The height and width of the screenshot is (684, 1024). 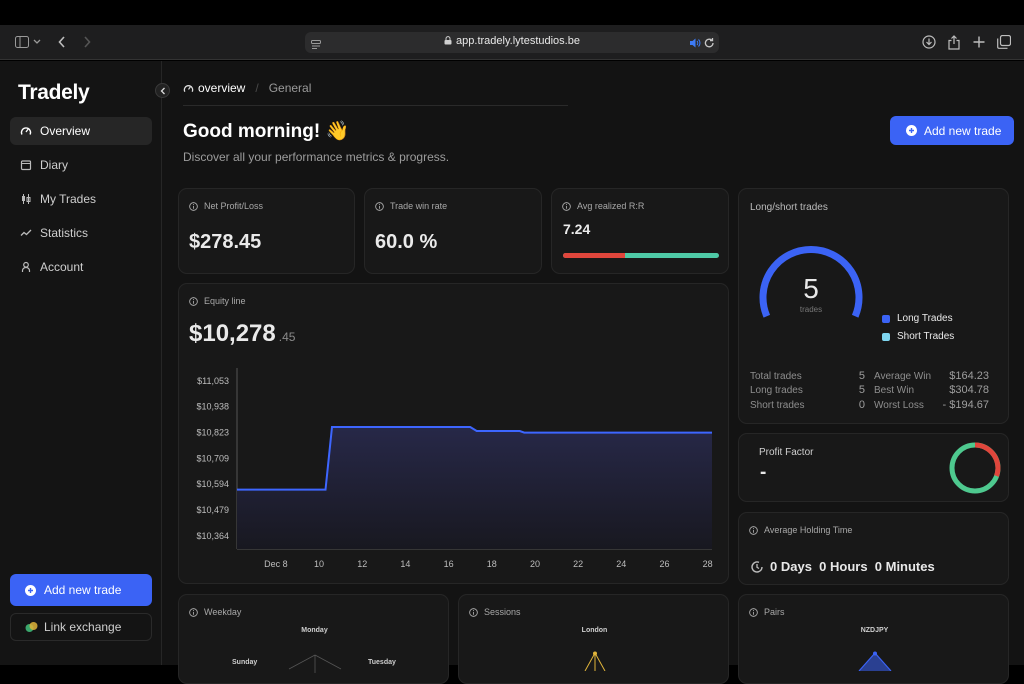 What do you see at coordinates (26, 131) in the screenshot?
I see `gauge-icon` at bounding box center [26, 131].